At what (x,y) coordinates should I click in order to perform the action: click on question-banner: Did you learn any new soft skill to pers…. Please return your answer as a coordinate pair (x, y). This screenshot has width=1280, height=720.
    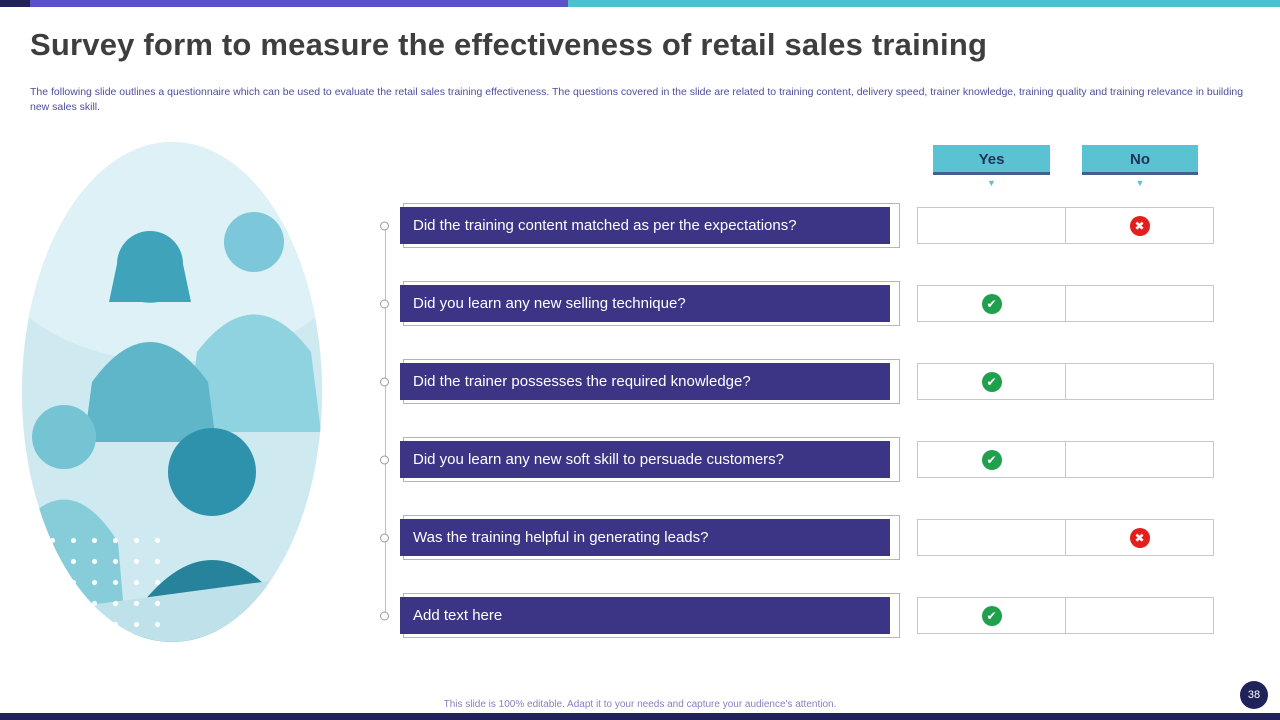
    Looking at the image, I should click on (645, 459).